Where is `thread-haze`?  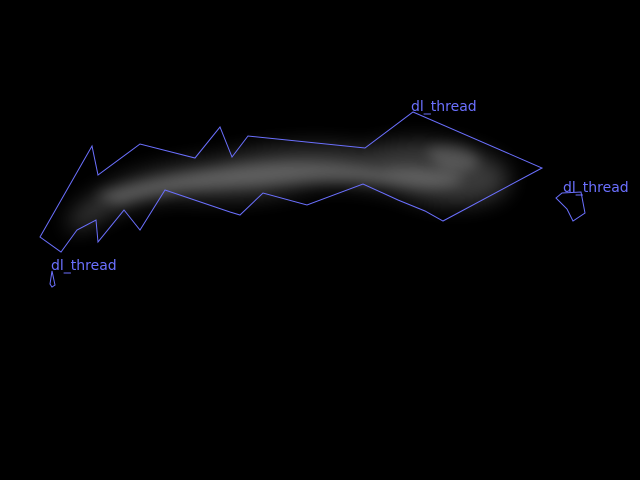
thread-haze is located at coordinates (288, 185).